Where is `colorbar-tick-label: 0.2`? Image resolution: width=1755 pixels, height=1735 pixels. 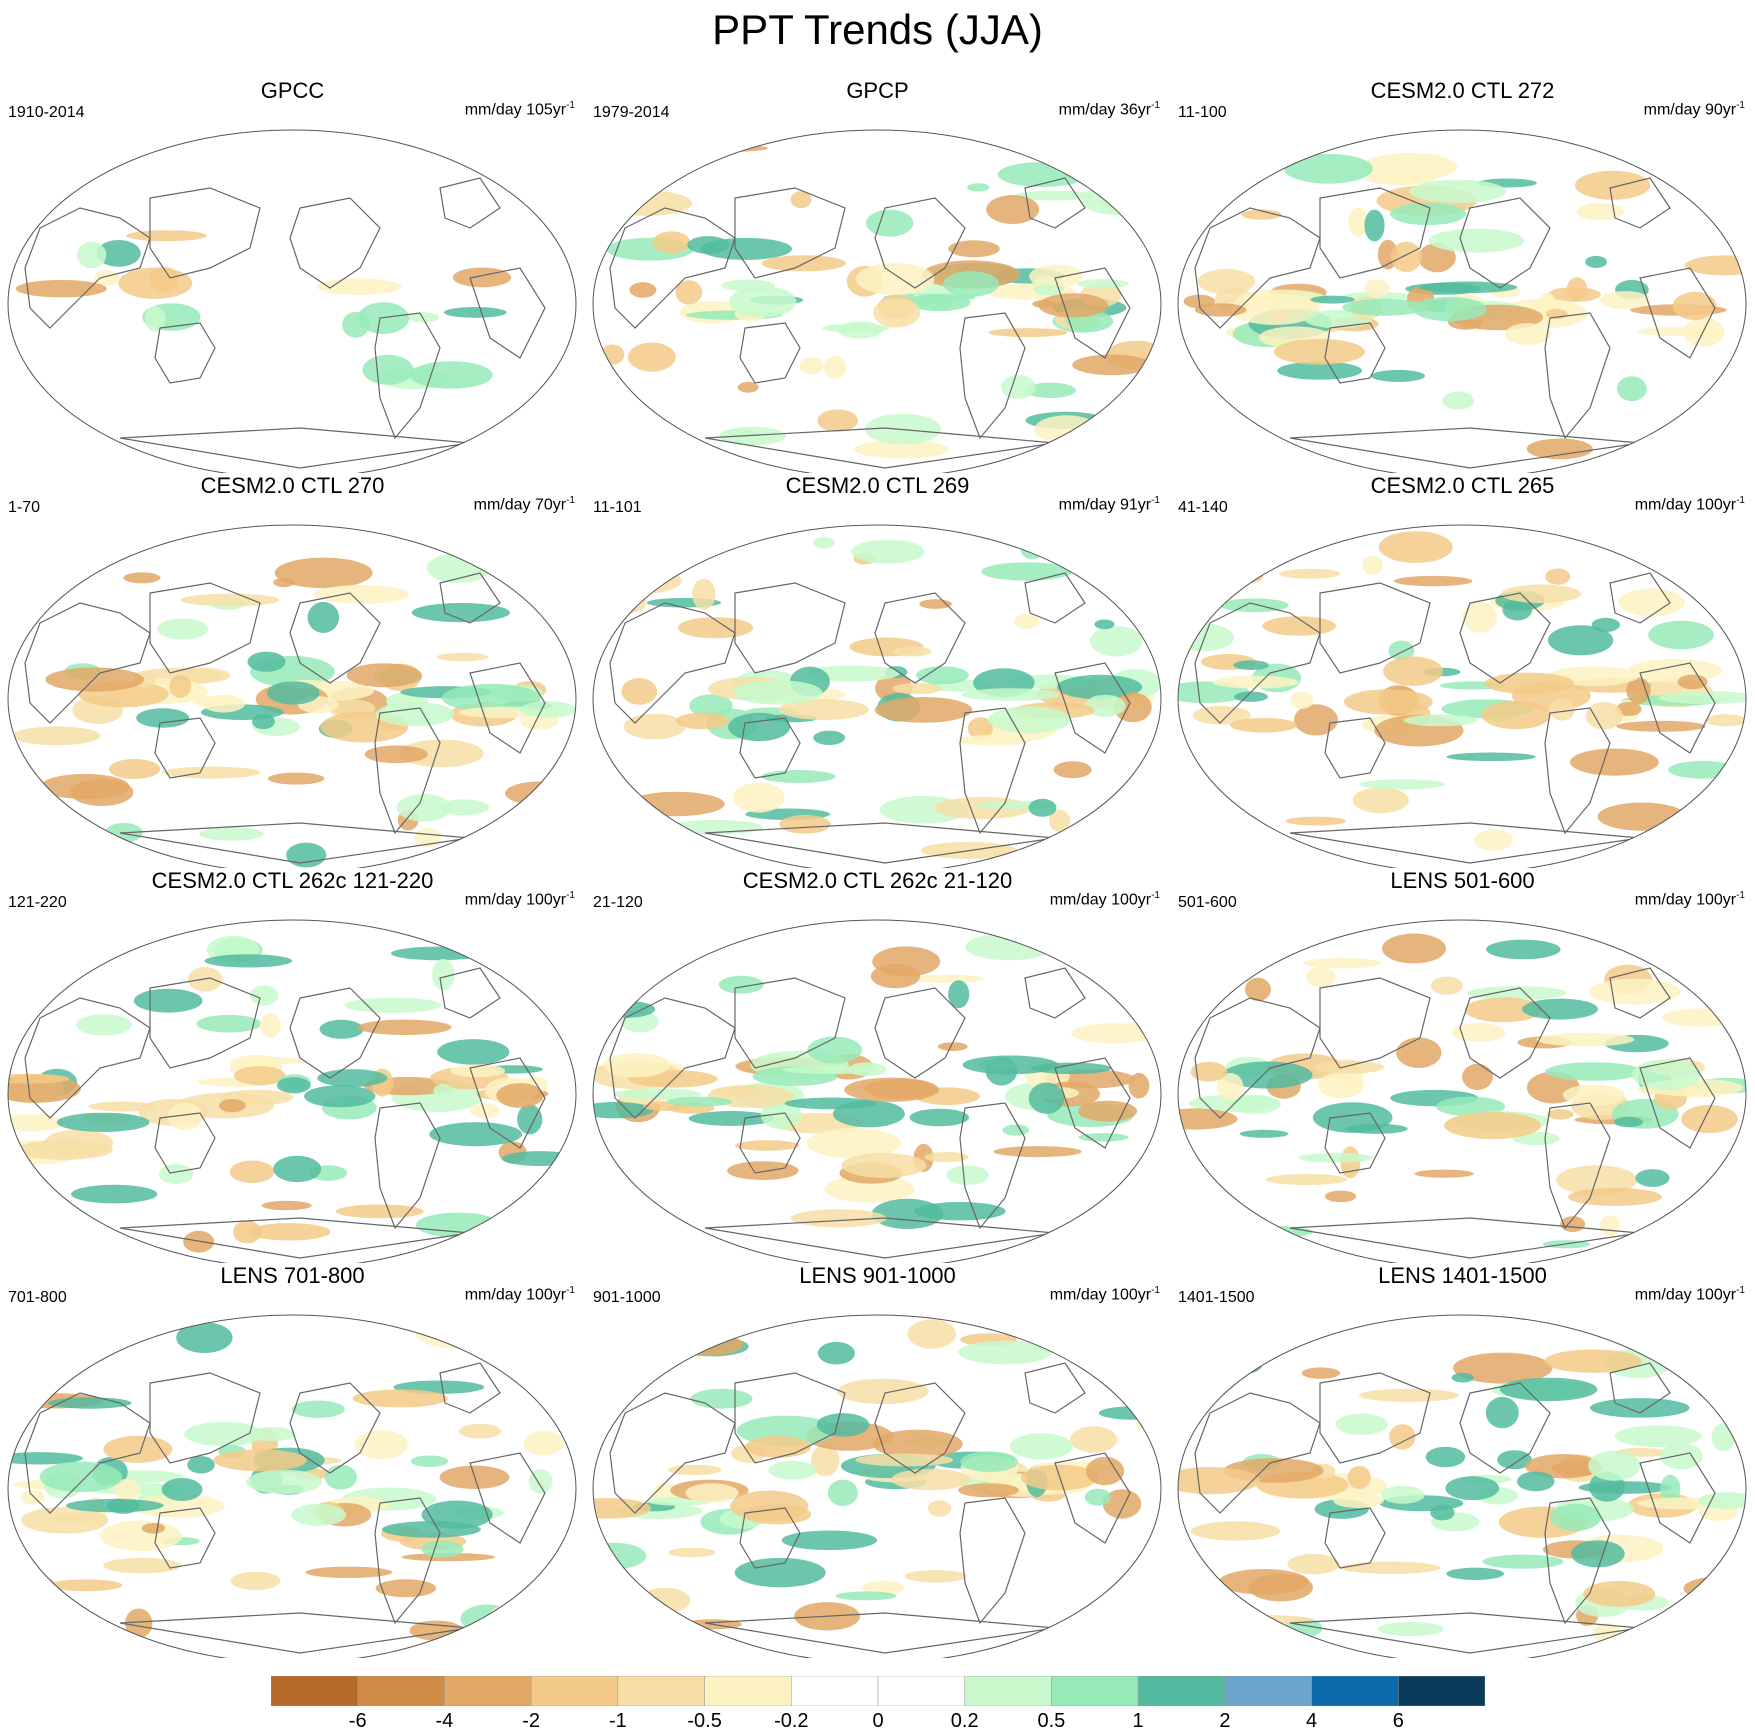 colorbar-tick-label: 0.2 is located at coordinates (964, 1721).